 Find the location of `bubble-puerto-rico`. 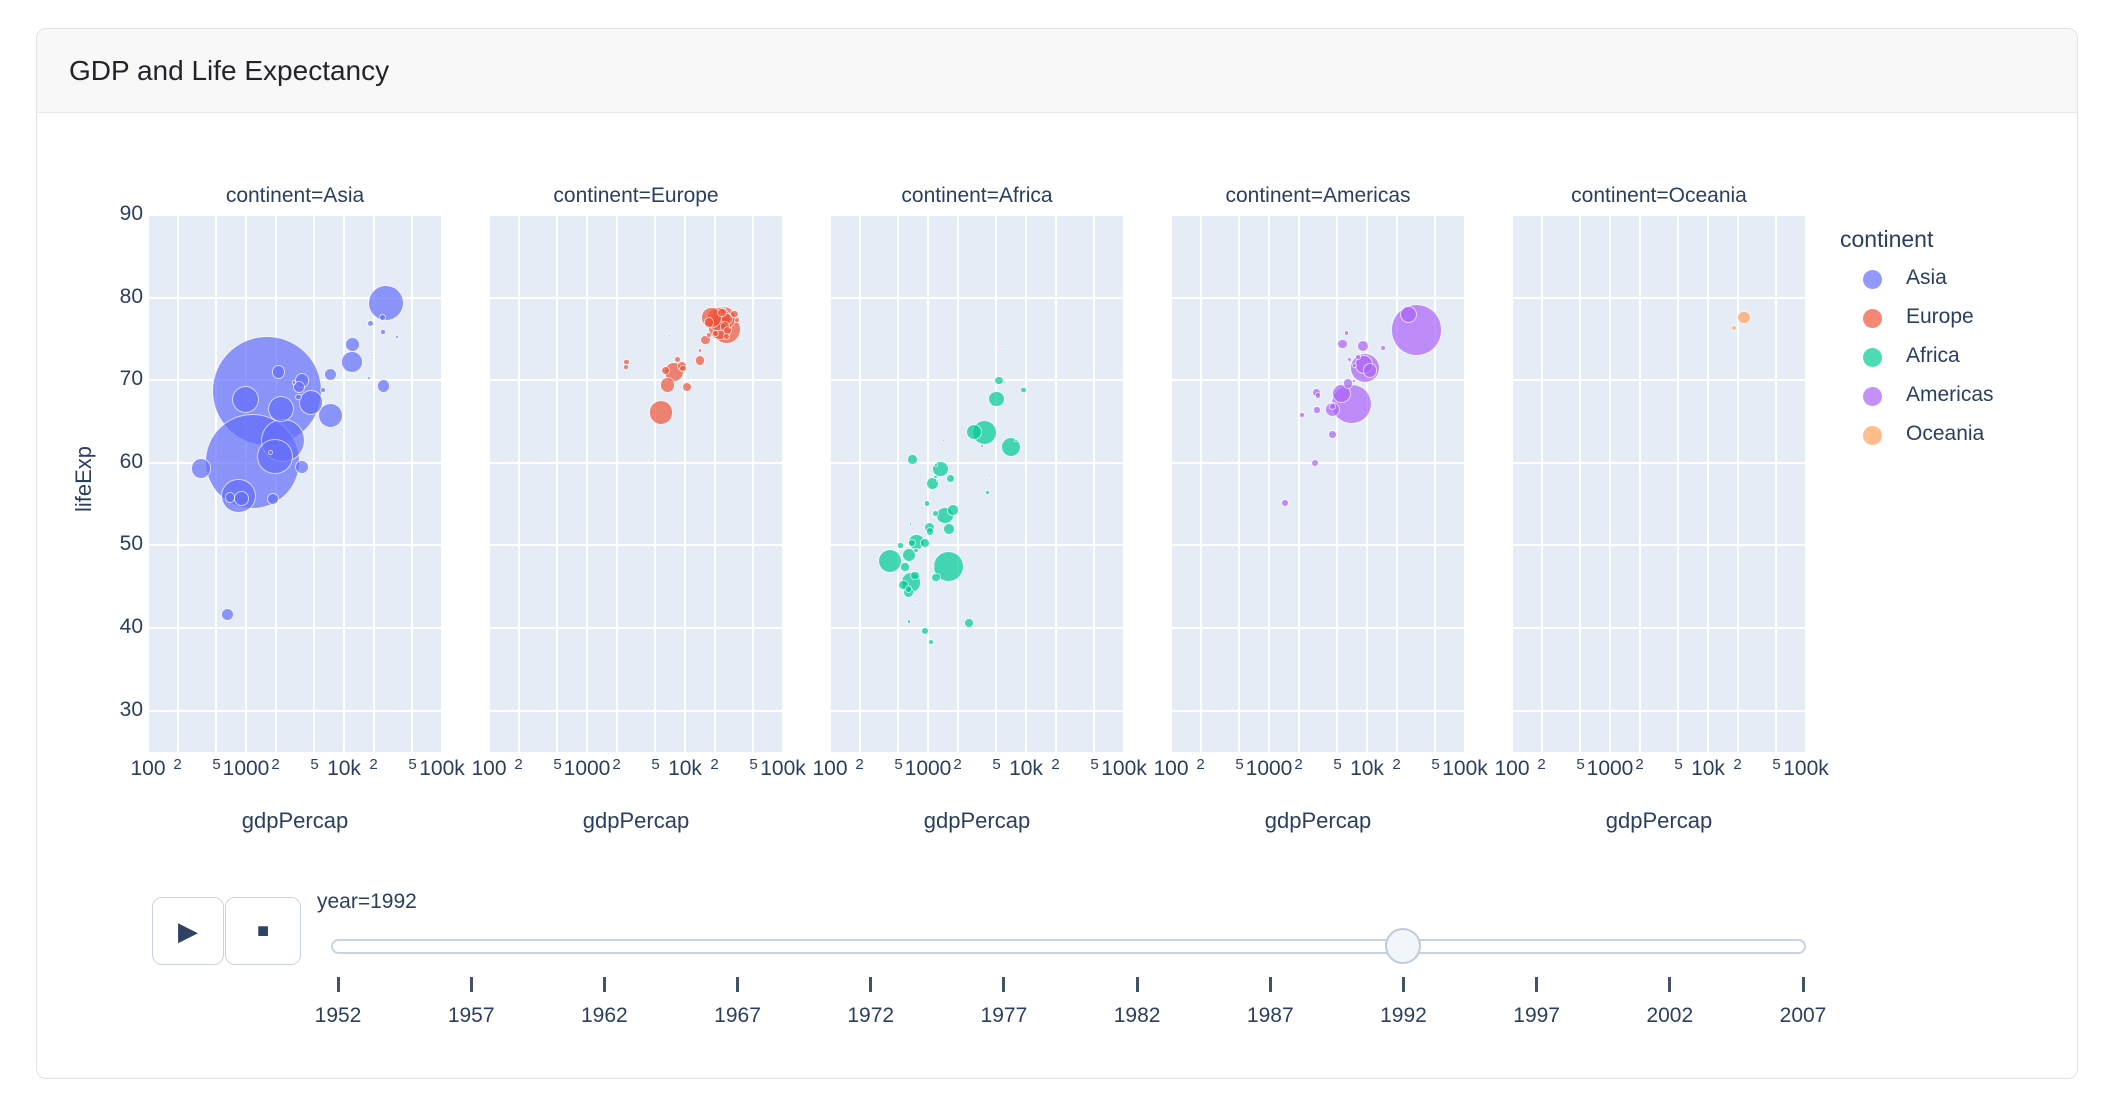

bubble-puerto-rico is located at coordinates (1383, 348).